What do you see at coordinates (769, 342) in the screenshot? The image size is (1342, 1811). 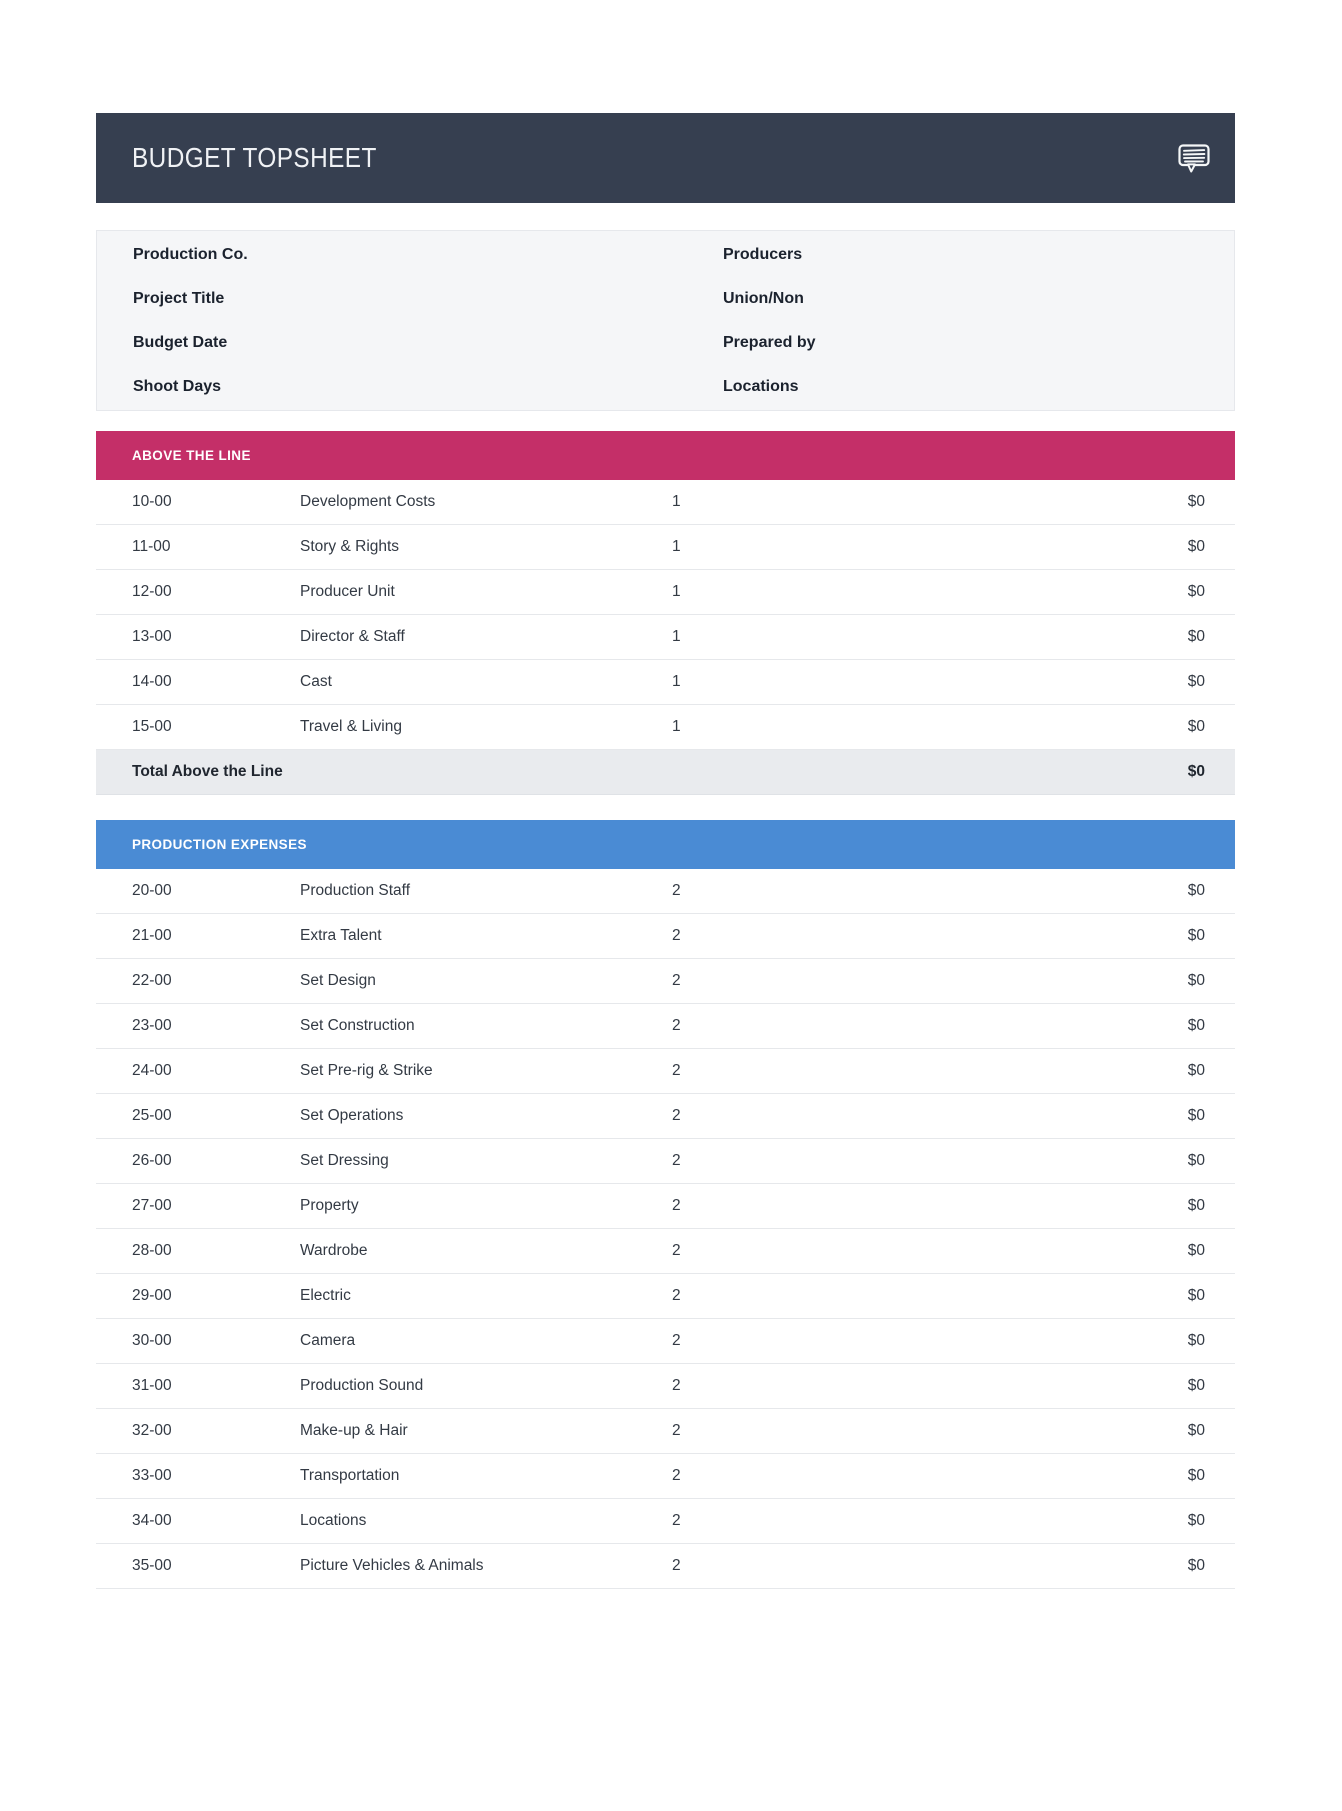 I see `info-field-label: Prepared by` at bounding box center [769, 342].